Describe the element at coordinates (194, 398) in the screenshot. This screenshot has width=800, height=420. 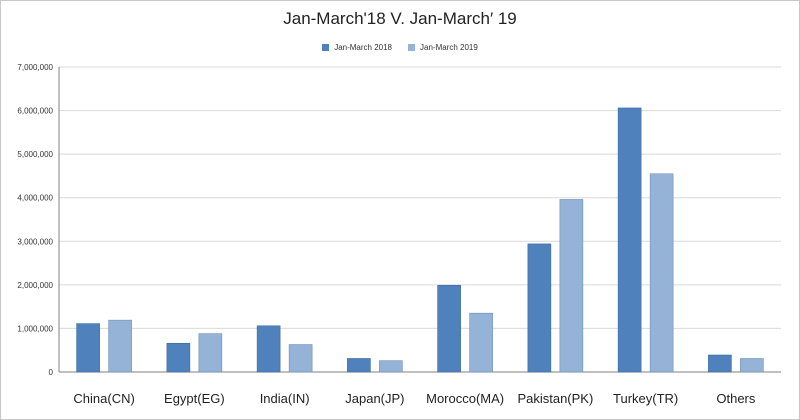
I see `x-category-label: Egypt(EG)` at that location.